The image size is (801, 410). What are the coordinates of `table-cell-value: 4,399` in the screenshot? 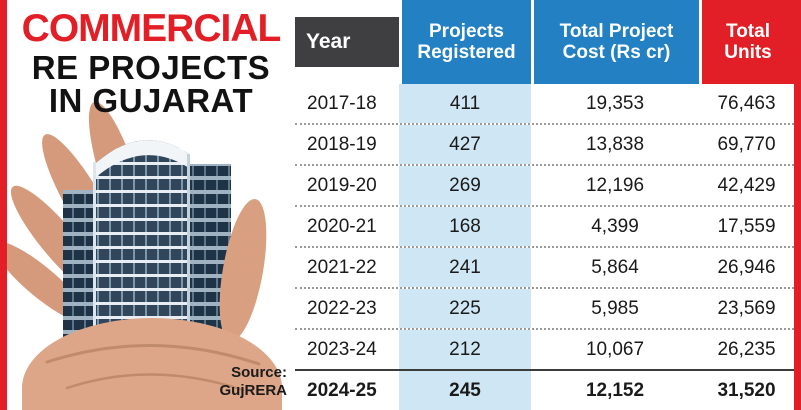 It's located at (615, 226).